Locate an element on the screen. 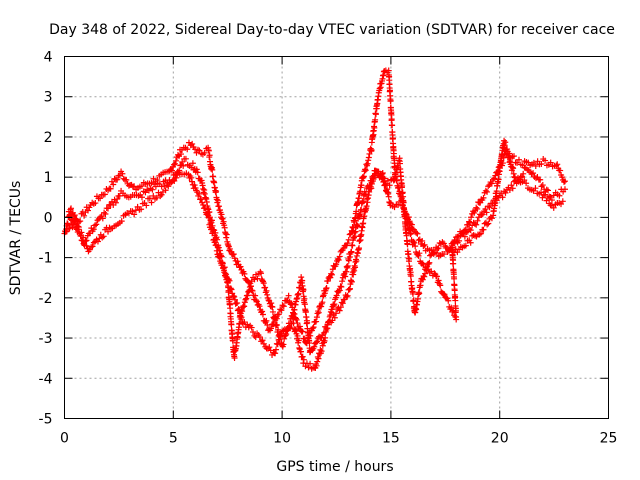  y-tick-label: 3 is located at coordinates (48, 98).